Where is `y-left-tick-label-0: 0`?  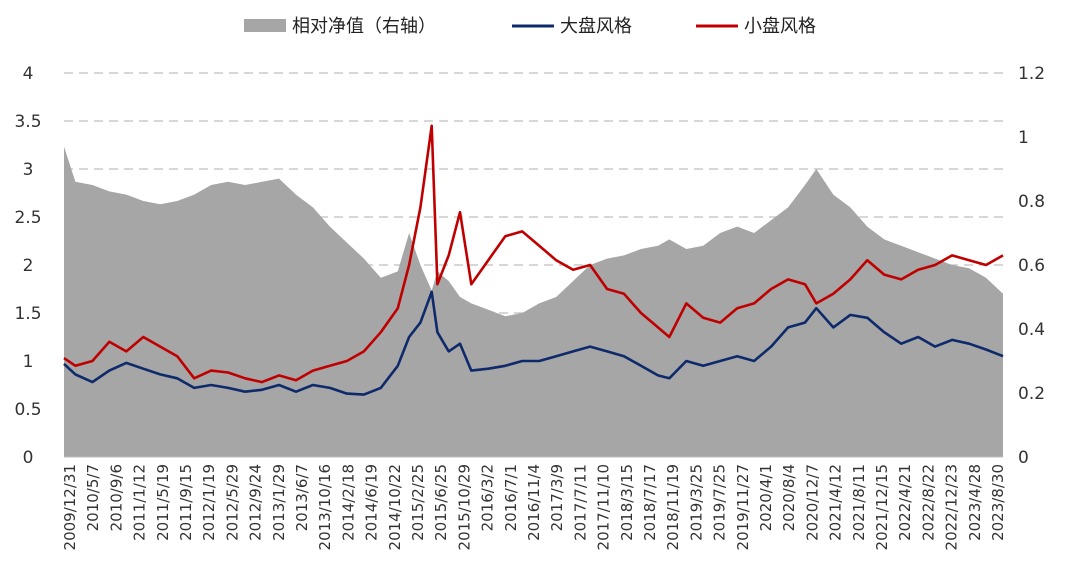 y-left-tick-label-0: 0 is located at coordinates (28, 458).